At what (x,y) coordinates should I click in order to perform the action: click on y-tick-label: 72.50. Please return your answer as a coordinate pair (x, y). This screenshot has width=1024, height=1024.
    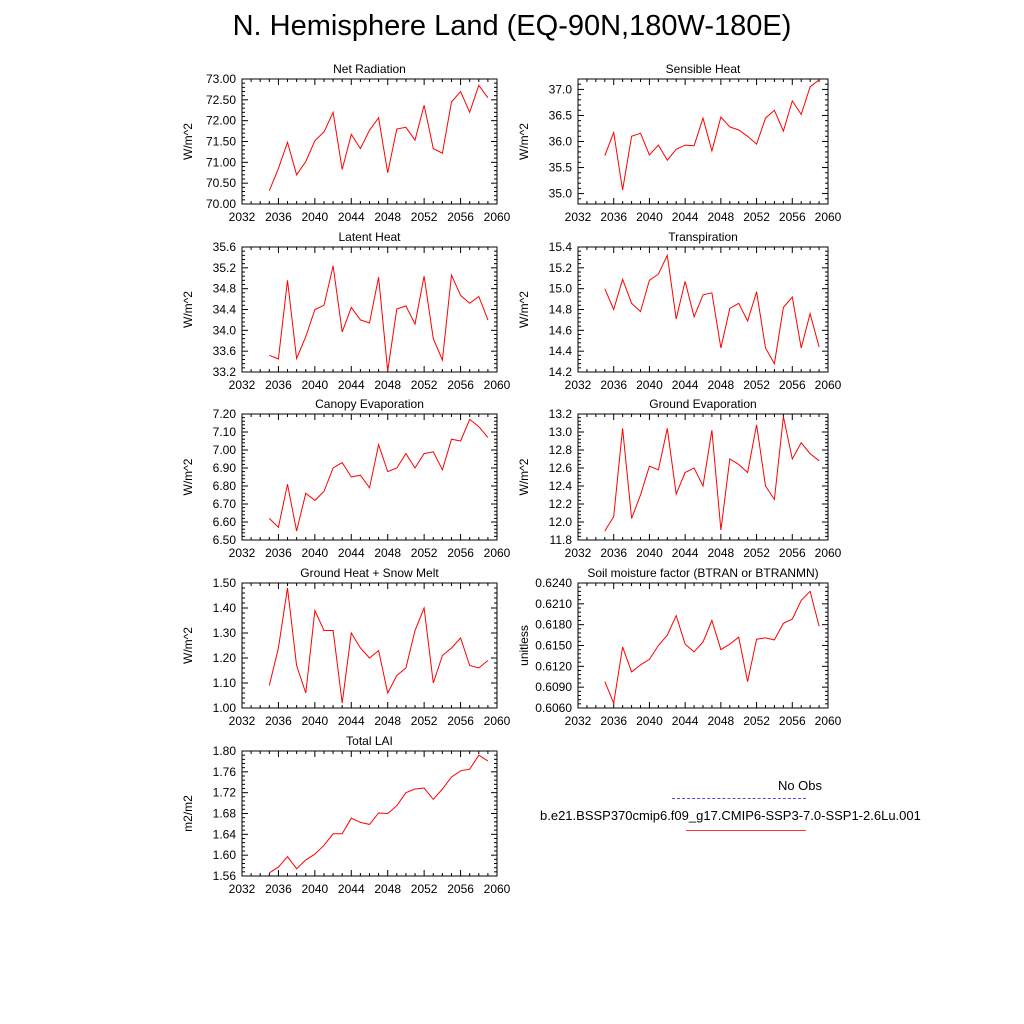
    Looking at the image, I should click on (221, 100).